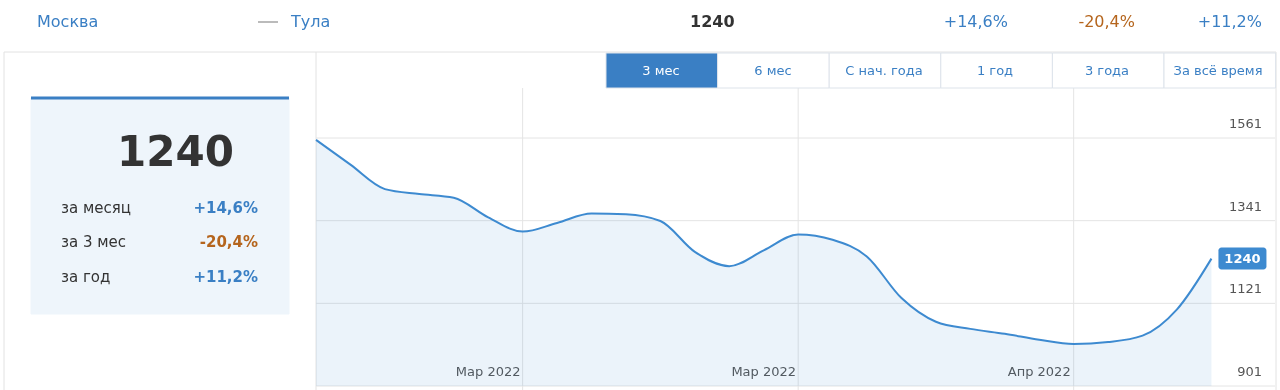  I want to click on y-tick-label: 901, so click(1249, 371).